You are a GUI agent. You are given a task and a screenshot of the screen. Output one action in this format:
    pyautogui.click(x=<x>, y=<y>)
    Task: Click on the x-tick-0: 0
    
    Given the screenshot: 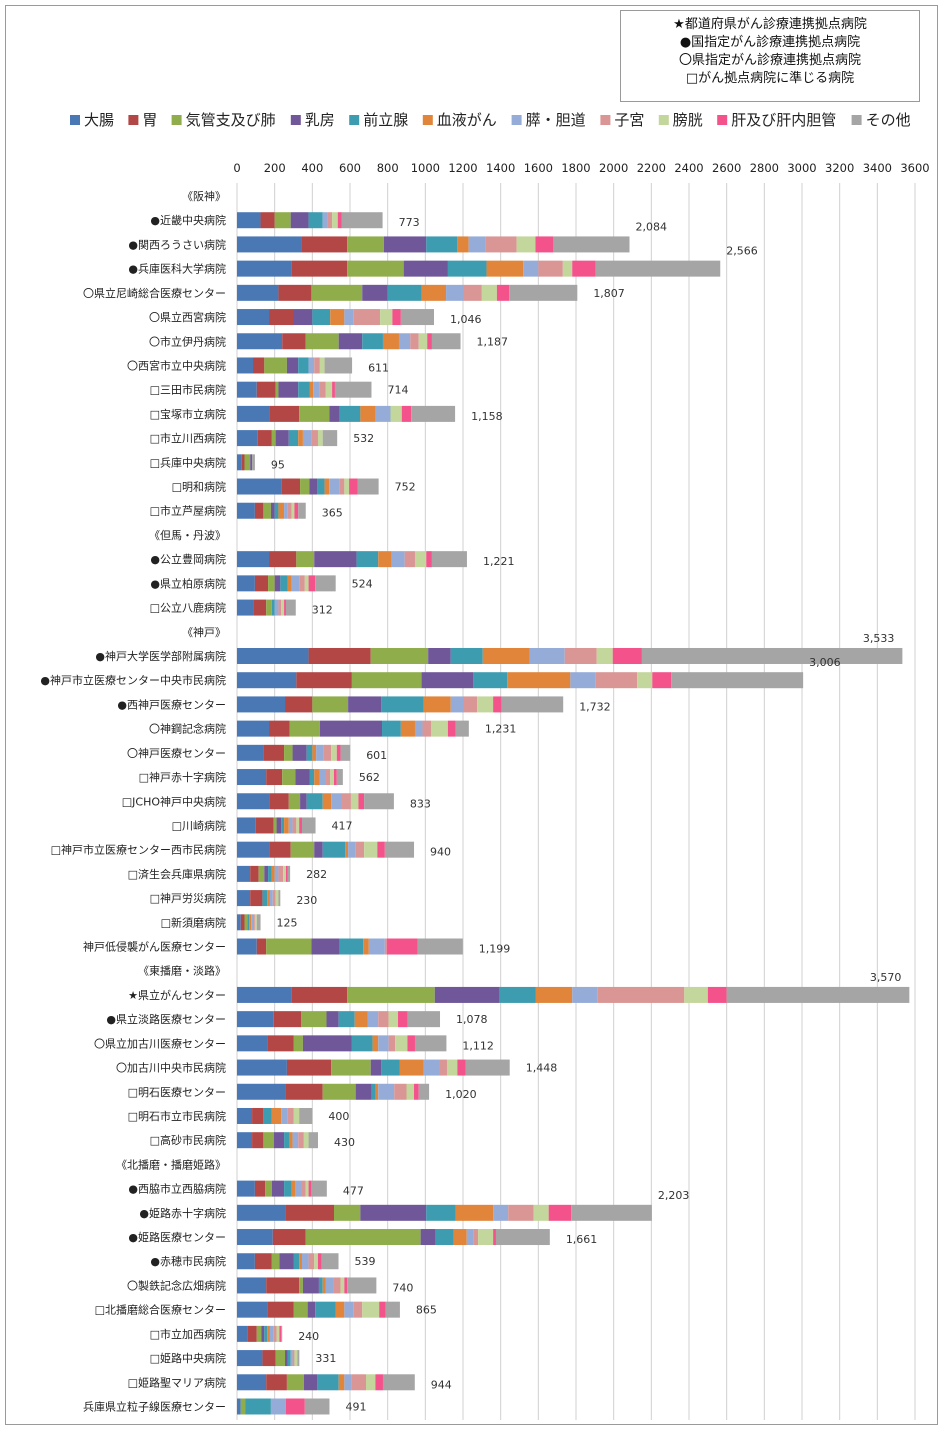 What is the action you would take?
    pyautogui.click(x=236, y=168)
    